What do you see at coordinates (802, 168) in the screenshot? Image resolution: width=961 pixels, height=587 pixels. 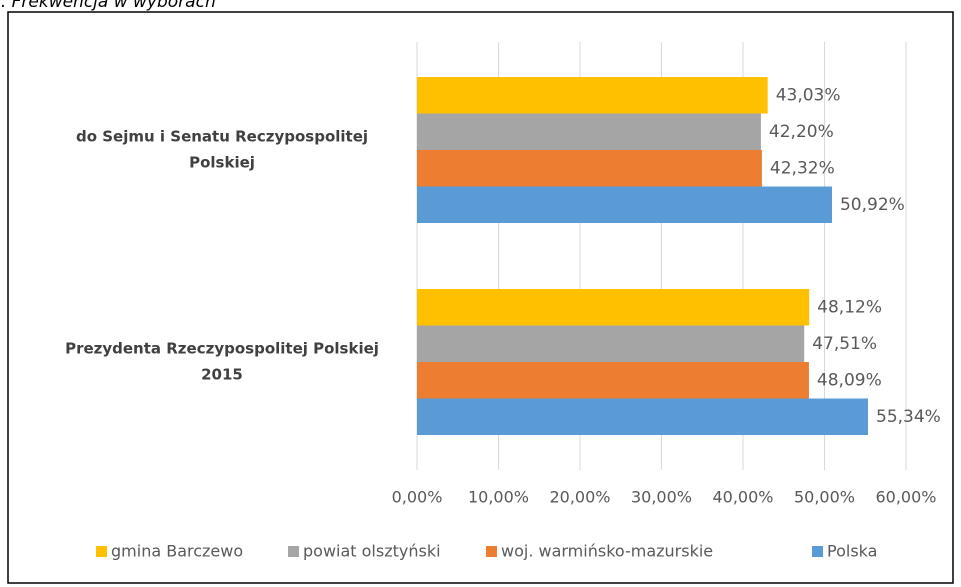 I see `data-label: 42,32%` at bounding box center [802, 168].